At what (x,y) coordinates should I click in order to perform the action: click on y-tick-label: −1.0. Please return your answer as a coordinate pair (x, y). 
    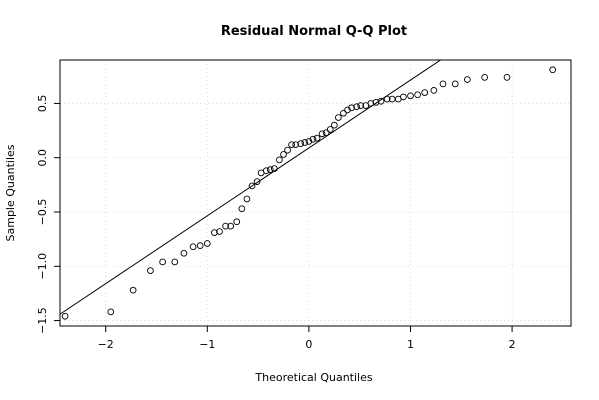
    Looking at the image, I should click on (42, 266).